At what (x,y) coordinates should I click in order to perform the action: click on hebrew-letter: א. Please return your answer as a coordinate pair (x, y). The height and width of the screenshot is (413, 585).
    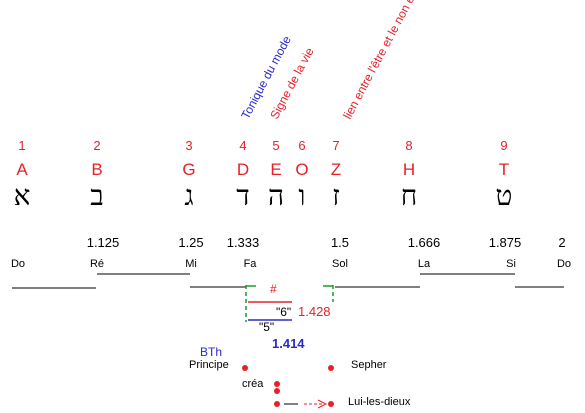
    Looking at the image, I should click on (22, 195).